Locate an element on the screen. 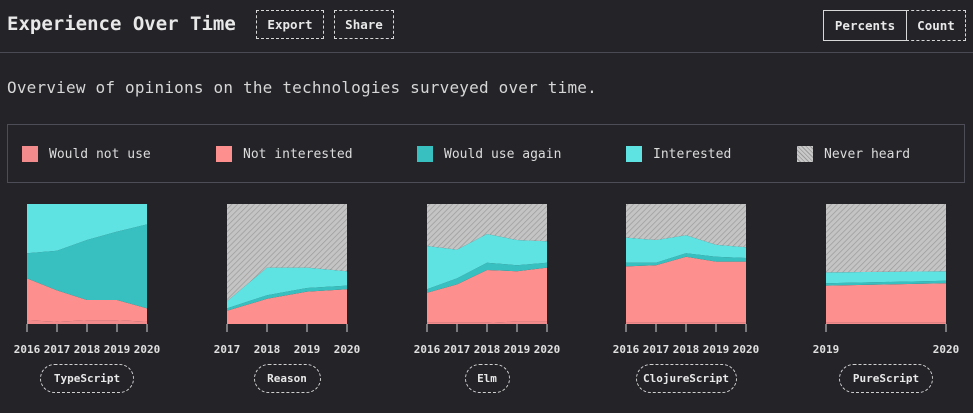 The width and height of the screenshot is (973, 413). legend-item-not-interested: Not interested is located at coordinates (284, 154).